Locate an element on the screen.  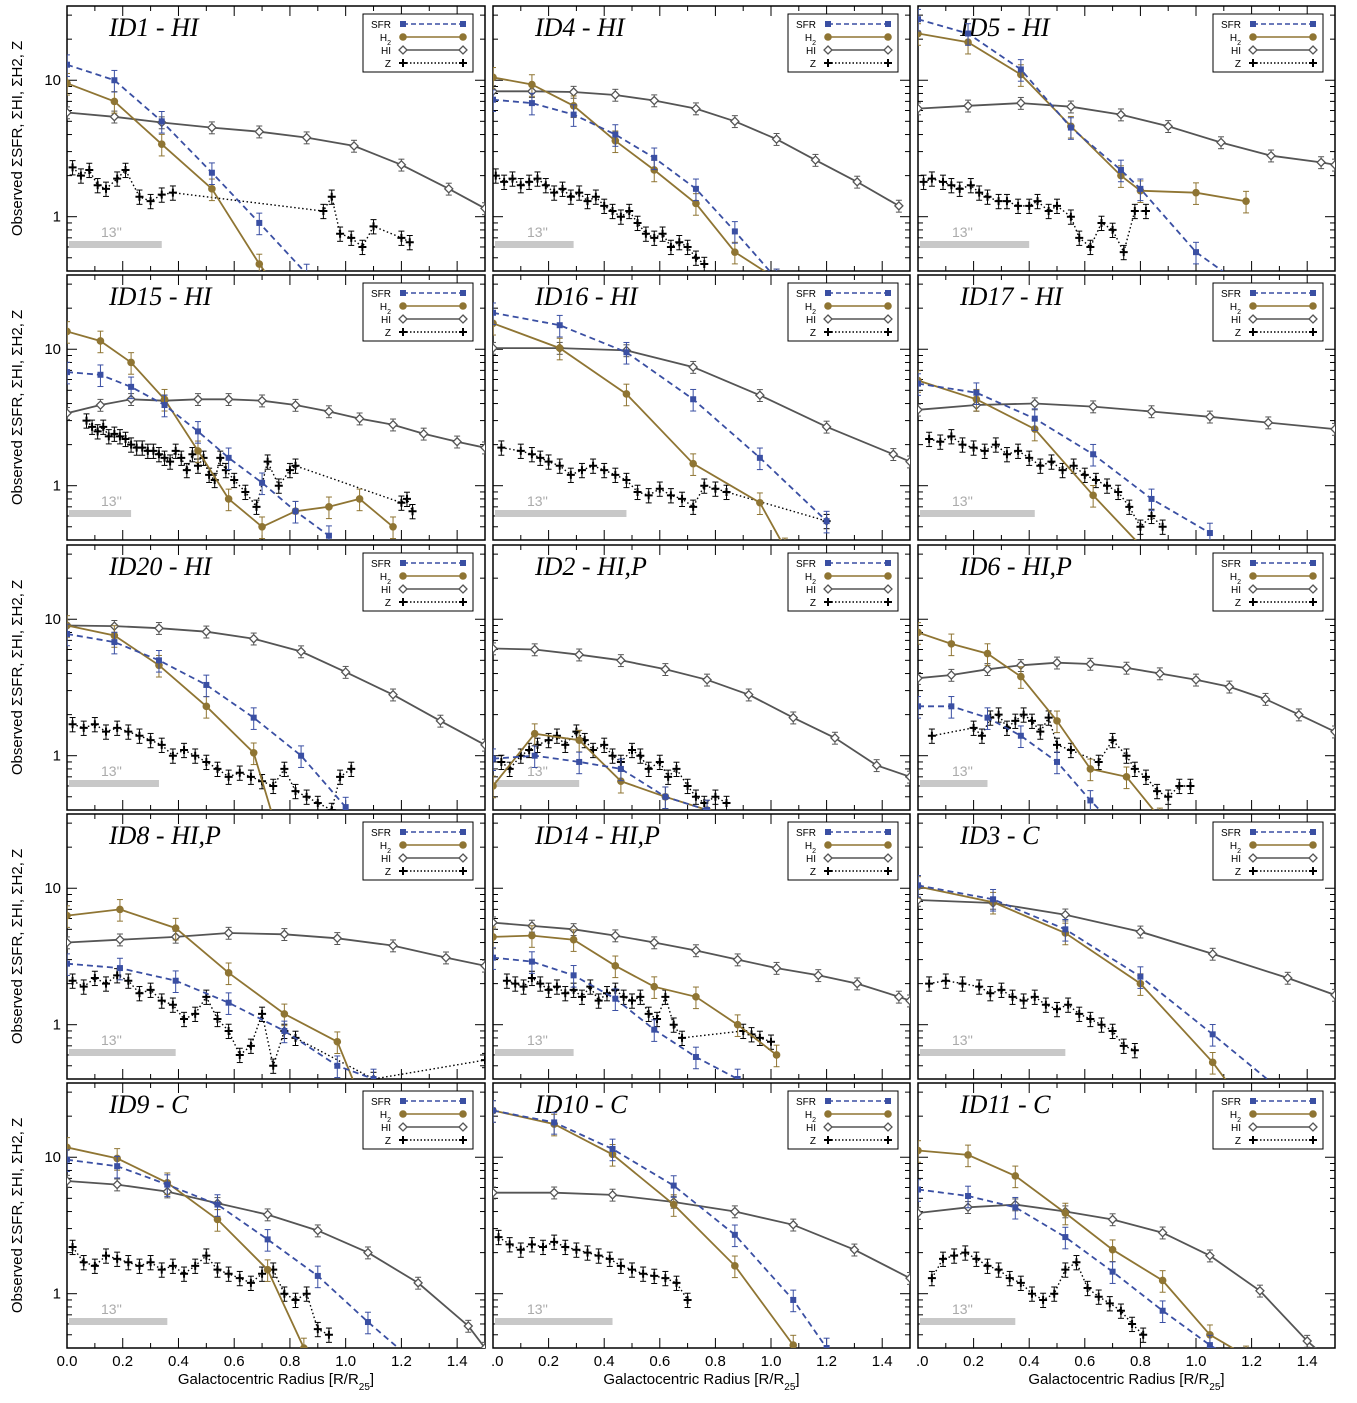
legend-label-z: Z is located at coordinates (388, 333).